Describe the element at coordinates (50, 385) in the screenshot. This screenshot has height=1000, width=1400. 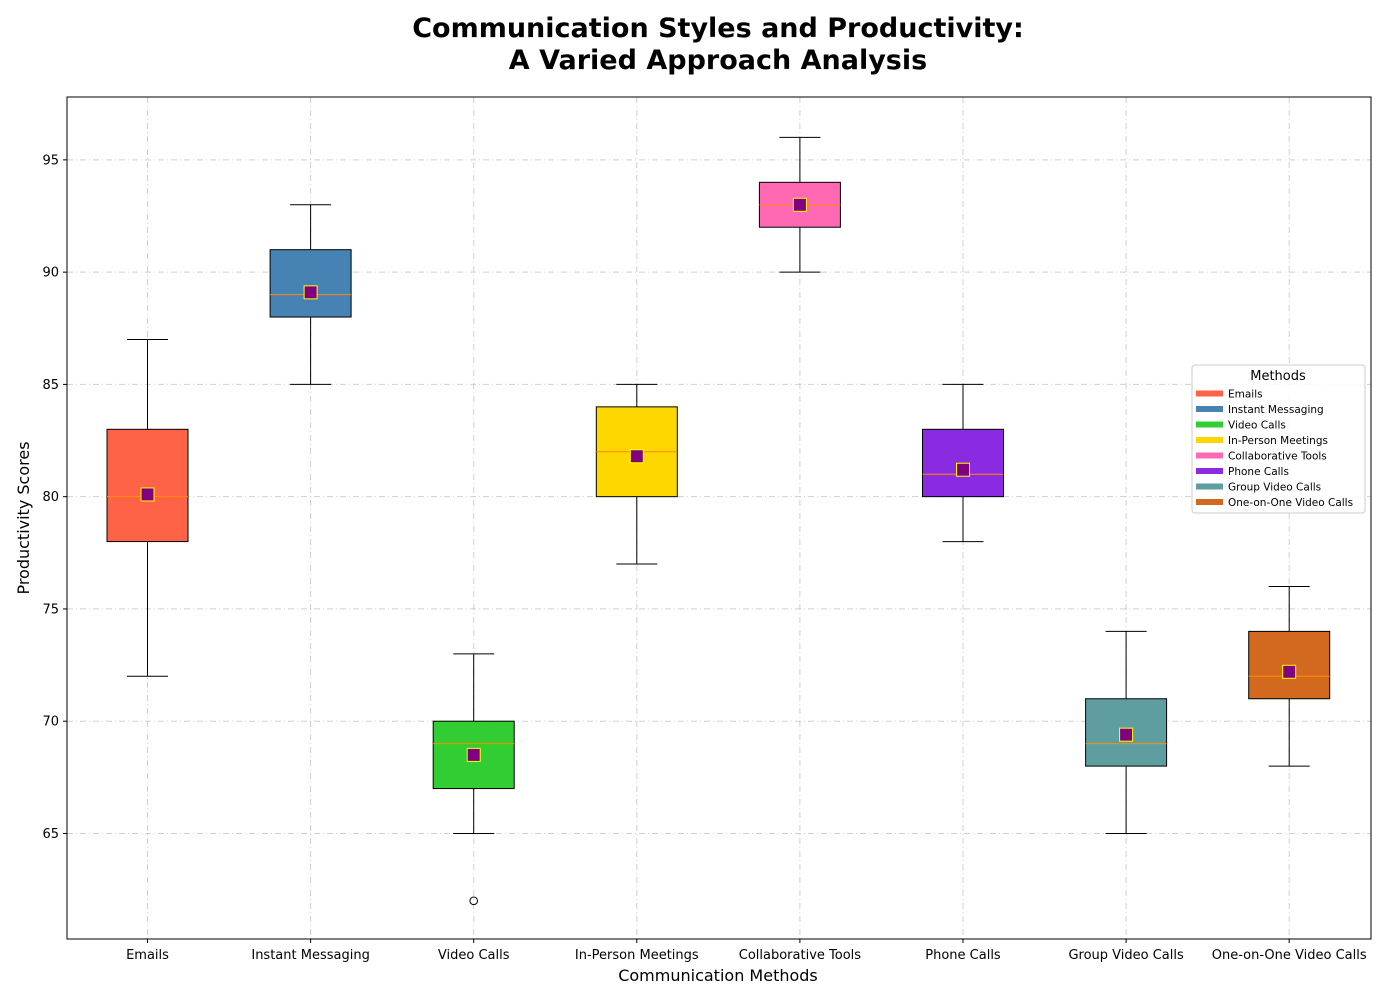
I see `y-tick-label: 85` at that location.